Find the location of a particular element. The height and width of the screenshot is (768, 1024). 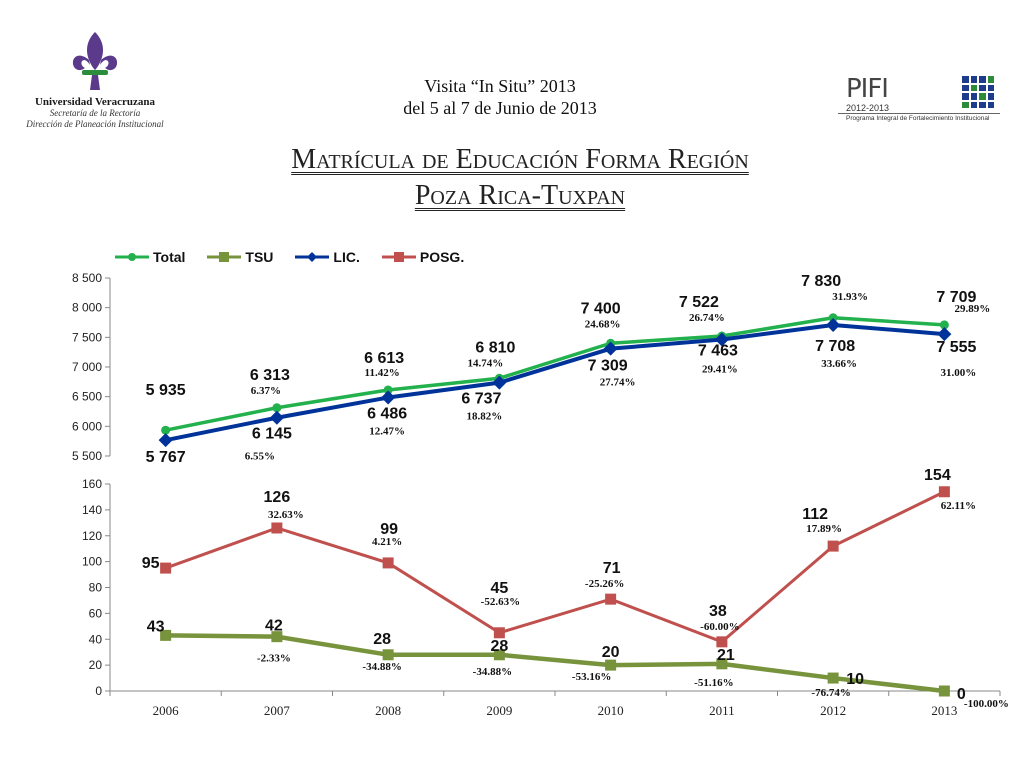

series-posg-pct-label: -60.00% is located at coordinates (719, 627).